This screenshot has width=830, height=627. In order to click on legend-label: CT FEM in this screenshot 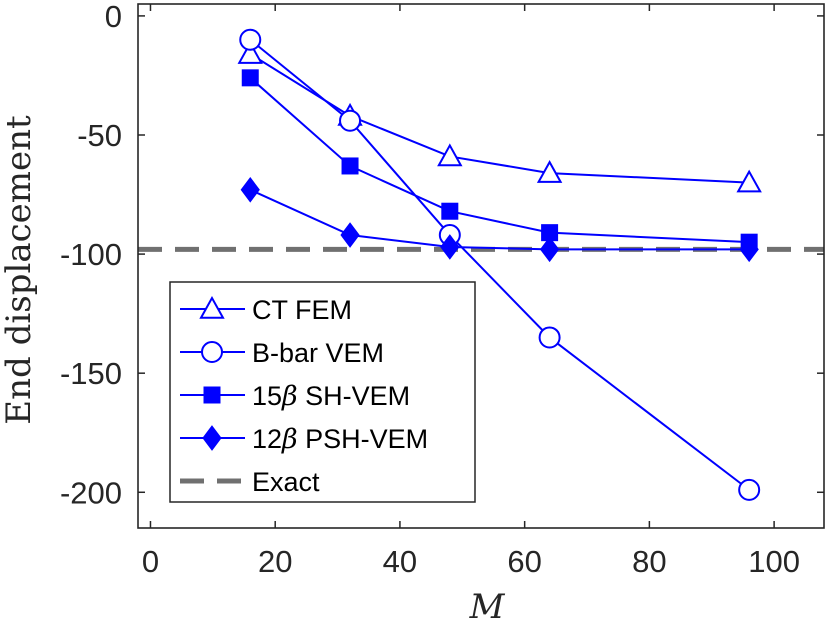, I will do `click(302, 310)`.